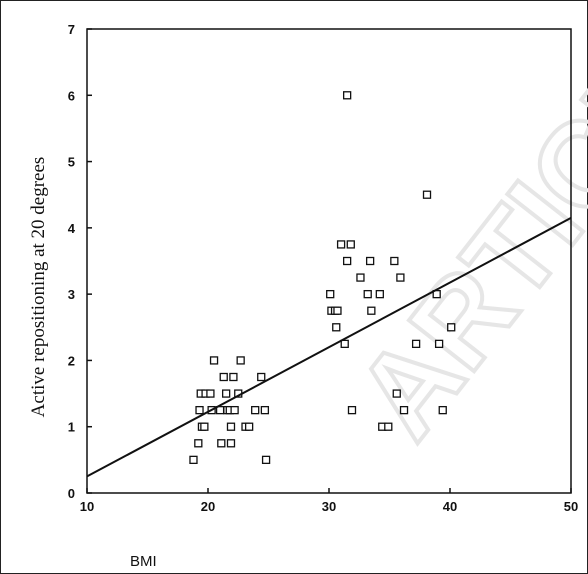  What do you see at coordinates (571, 506) in the screenshot?
I see `x-tick-label: 50` at bounding box center [571, 506].